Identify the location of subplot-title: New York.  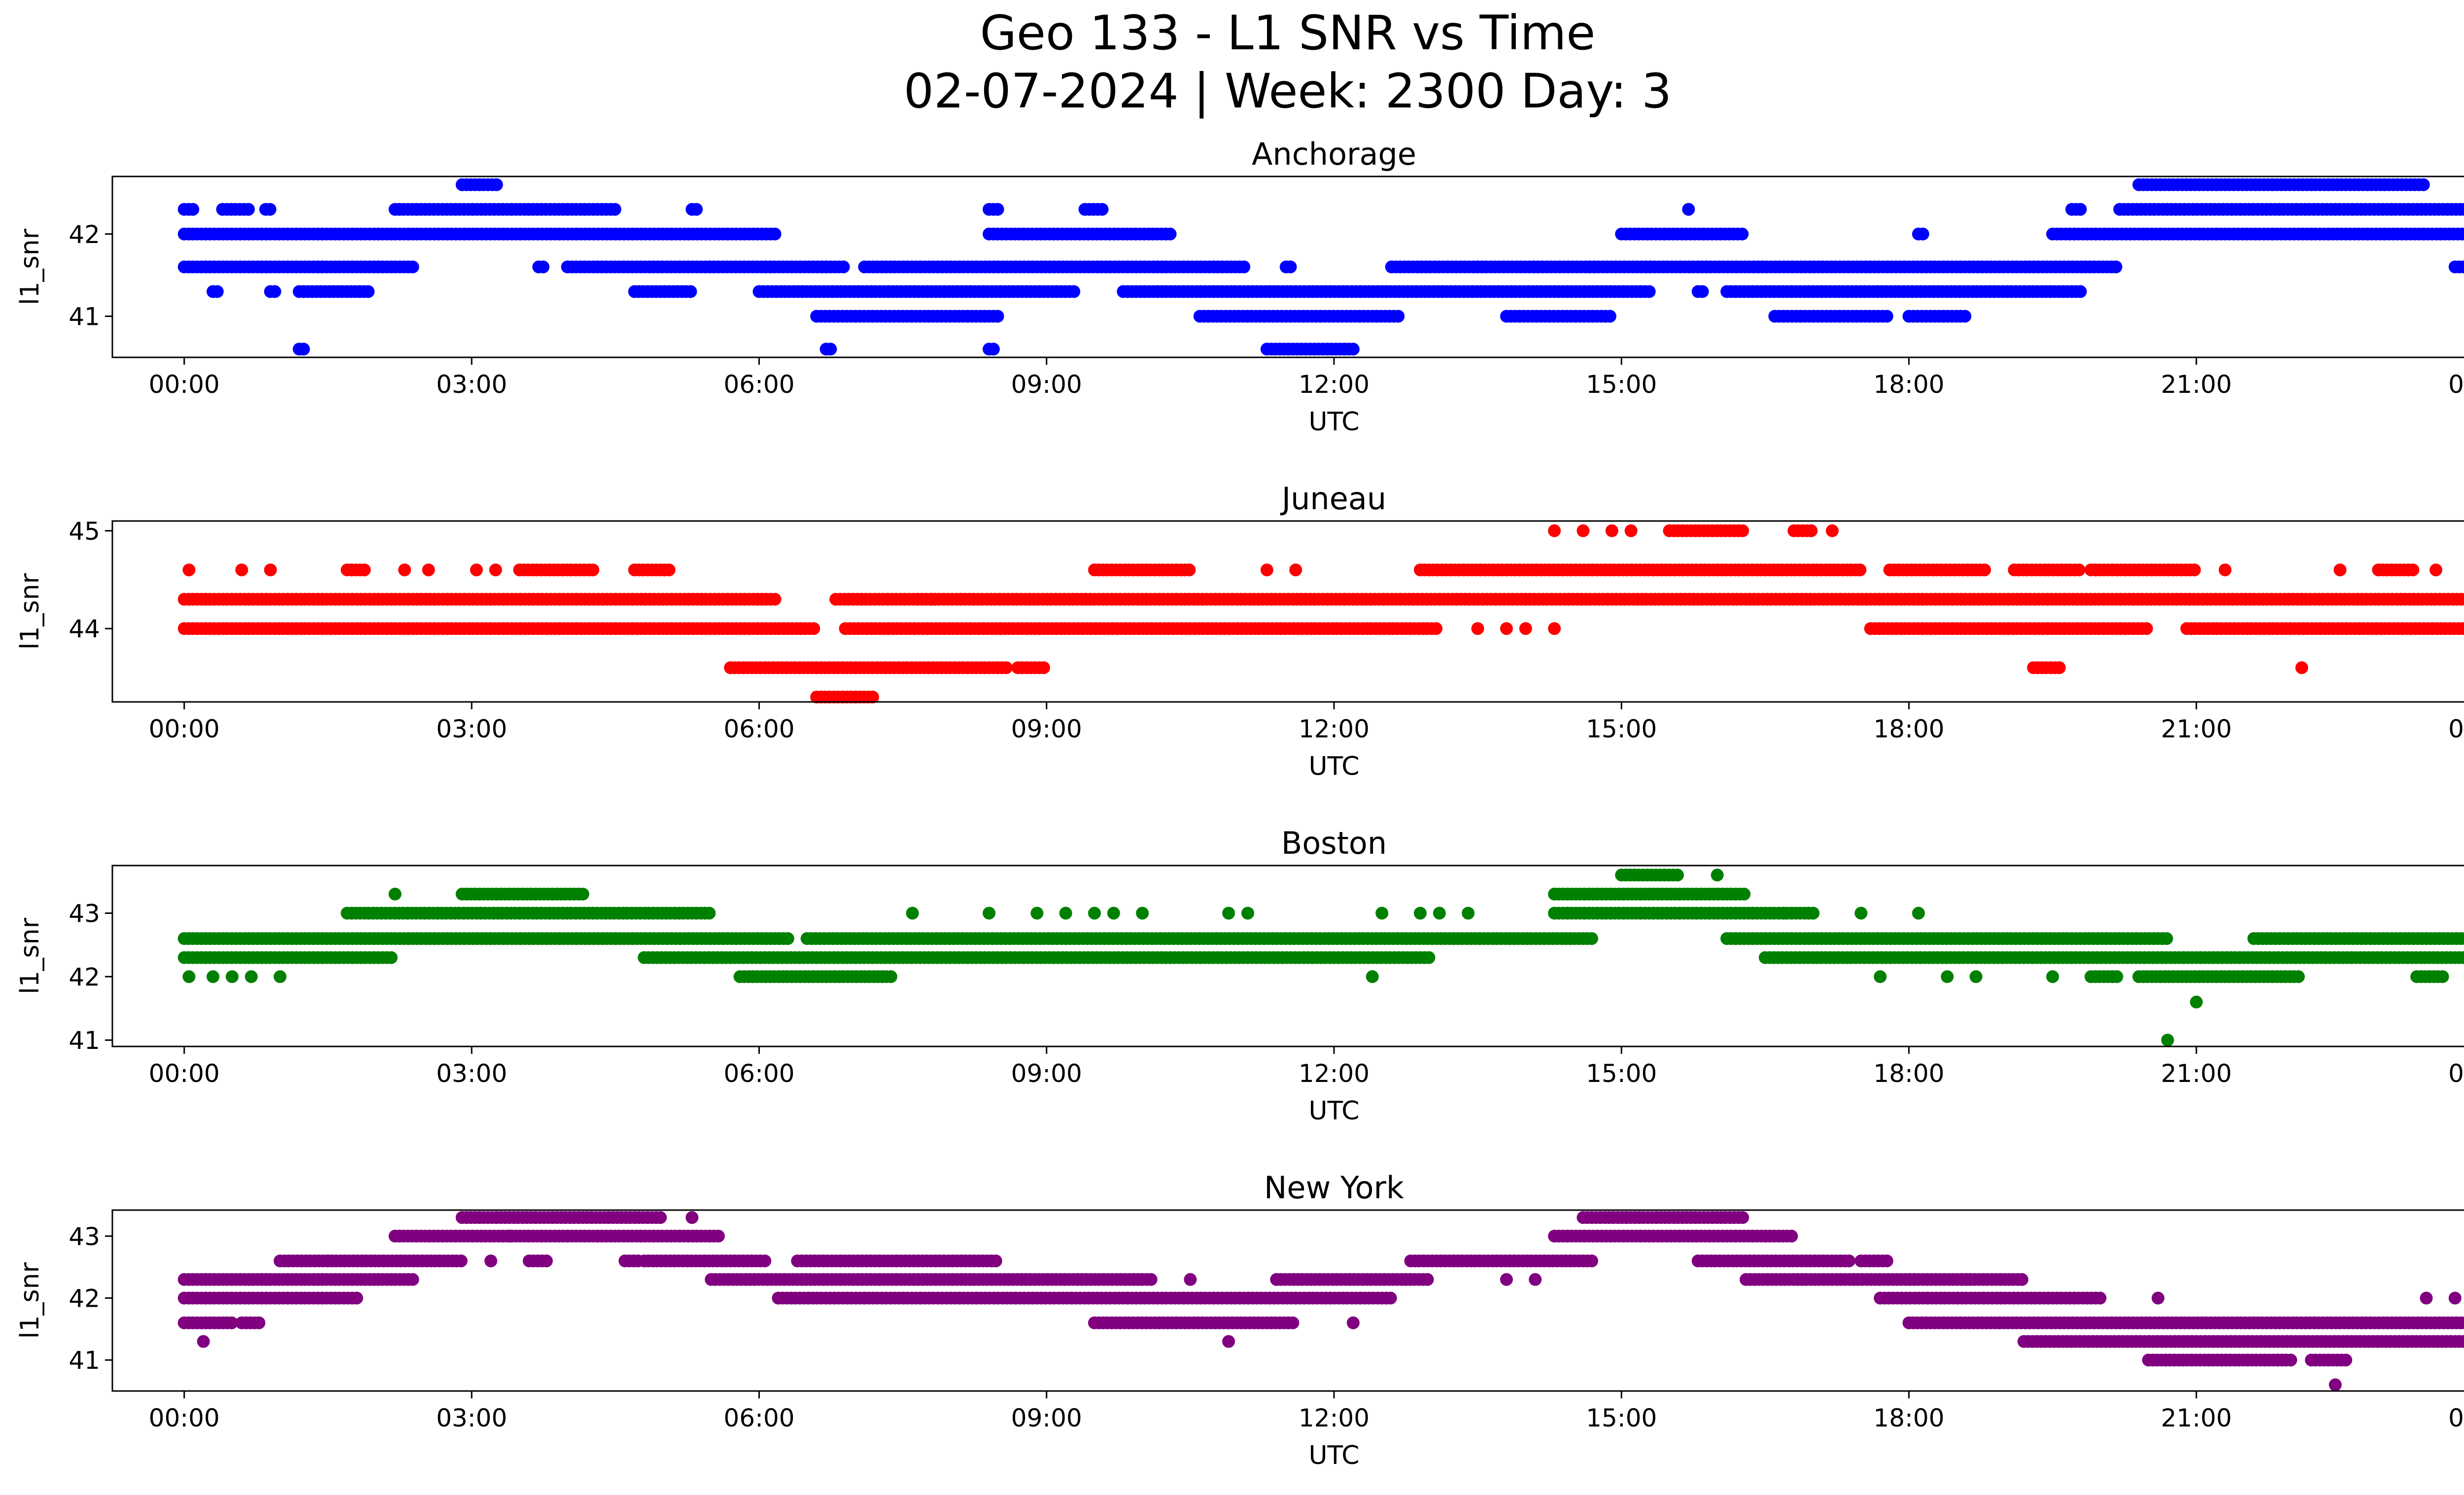
(1334, 1188).